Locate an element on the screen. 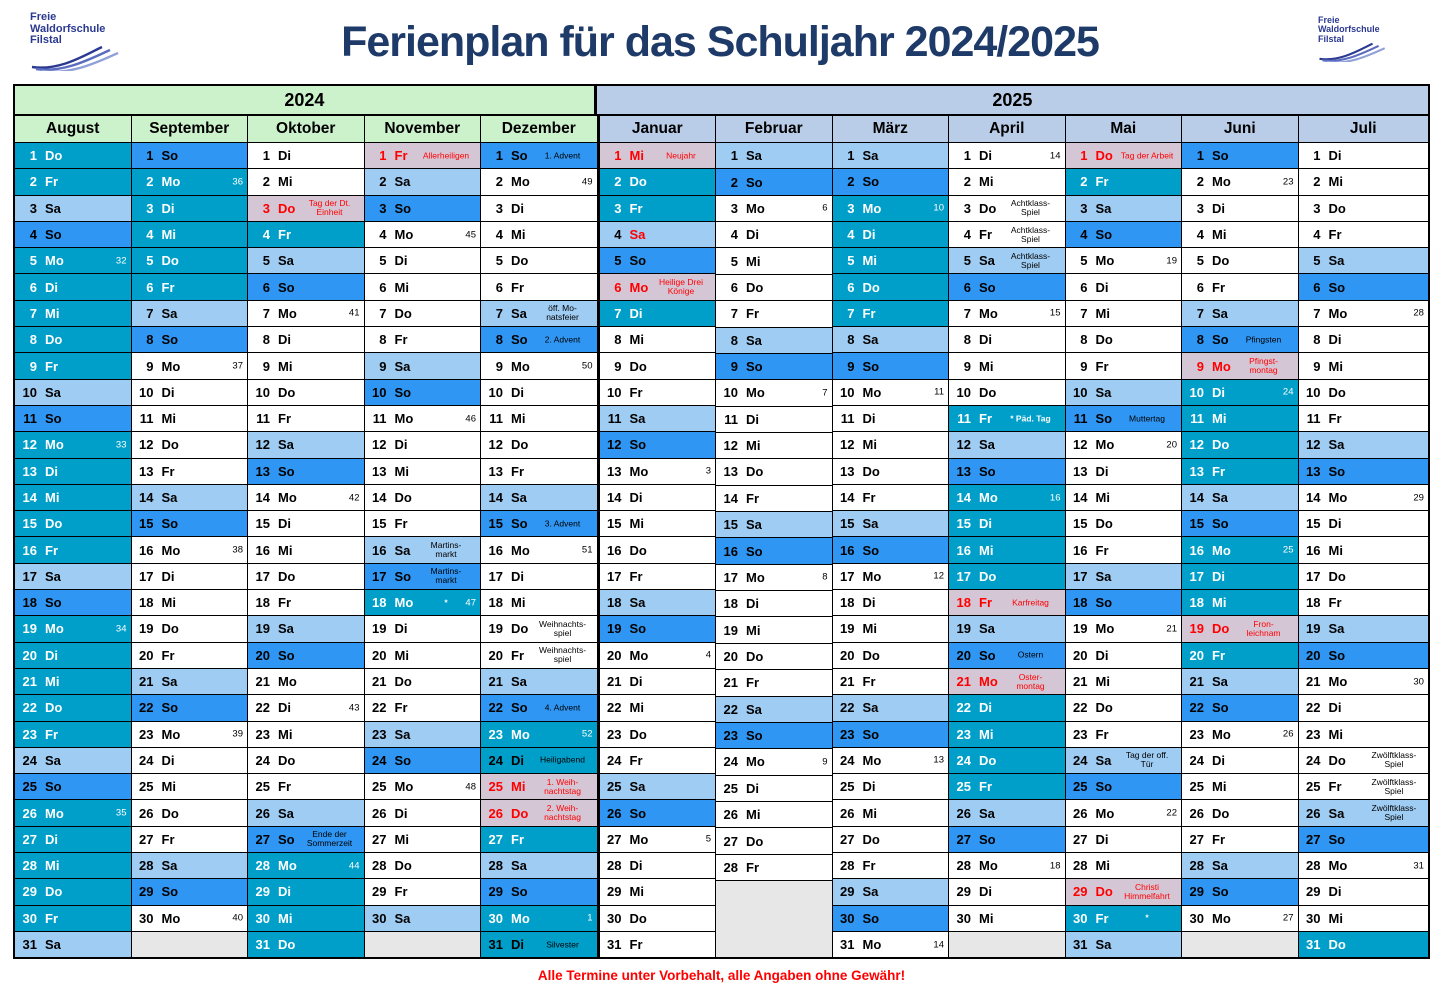 This screenshot has width=1443, height=998. school-logo-left: Freie Waldorfschule Filstal is located at coordinates (95, 41).